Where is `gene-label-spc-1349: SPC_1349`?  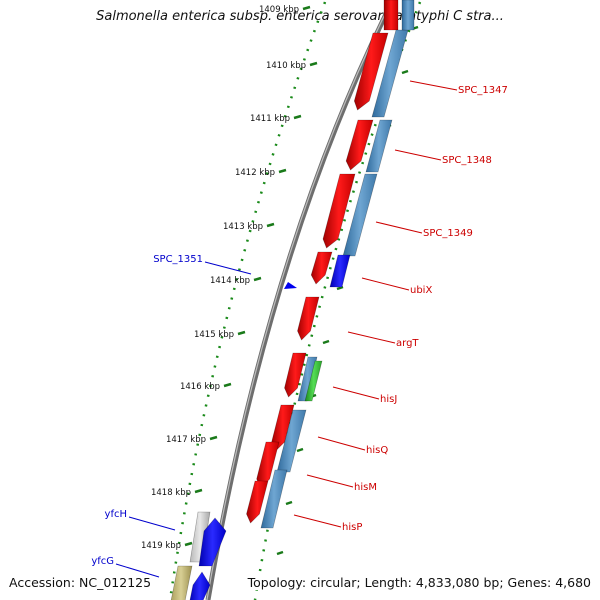 gene-label-spc-1349: SPC_1349 is located at coordinates (448, 233).